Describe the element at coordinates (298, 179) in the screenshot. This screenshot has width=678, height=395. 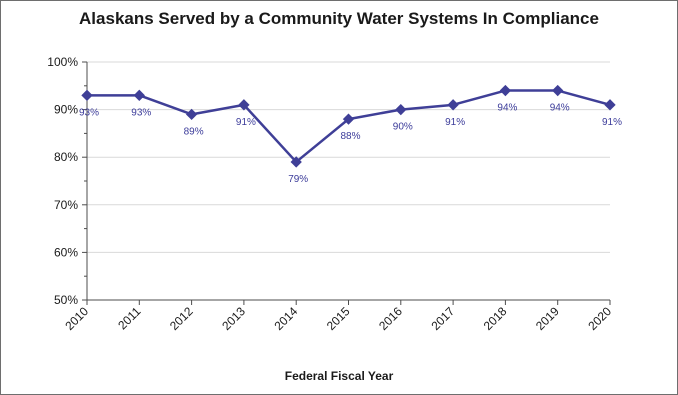
I see `data-label: 79%` at that location.